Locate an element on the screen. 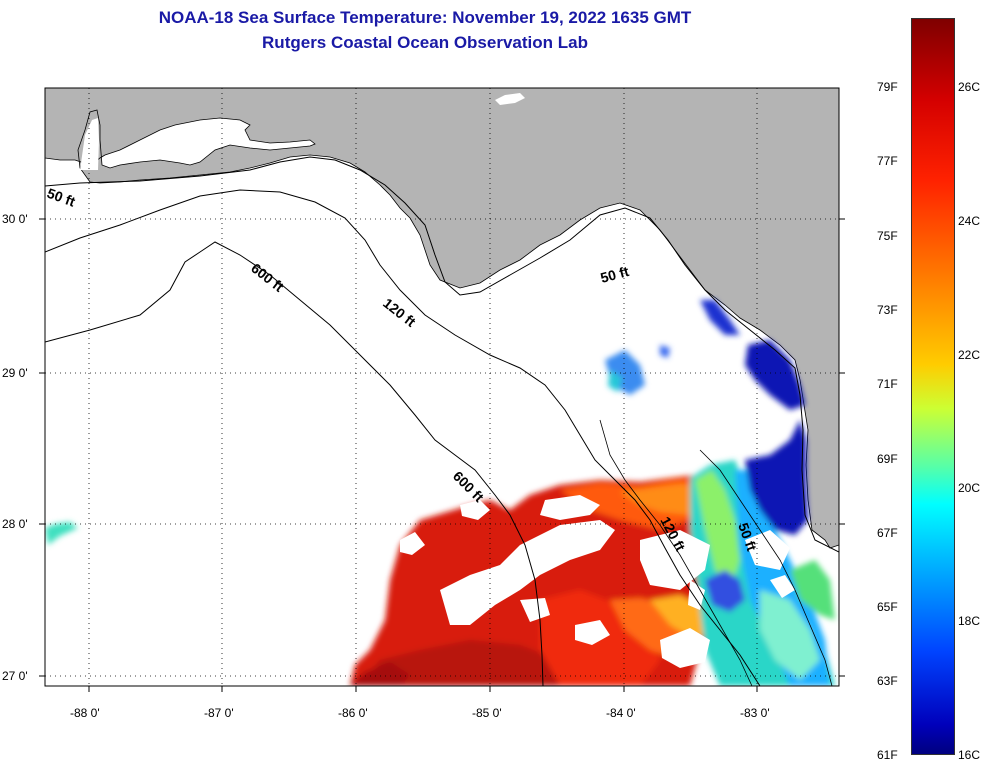  y-tick-label: 28 0' is located at coordinates (15, 524).